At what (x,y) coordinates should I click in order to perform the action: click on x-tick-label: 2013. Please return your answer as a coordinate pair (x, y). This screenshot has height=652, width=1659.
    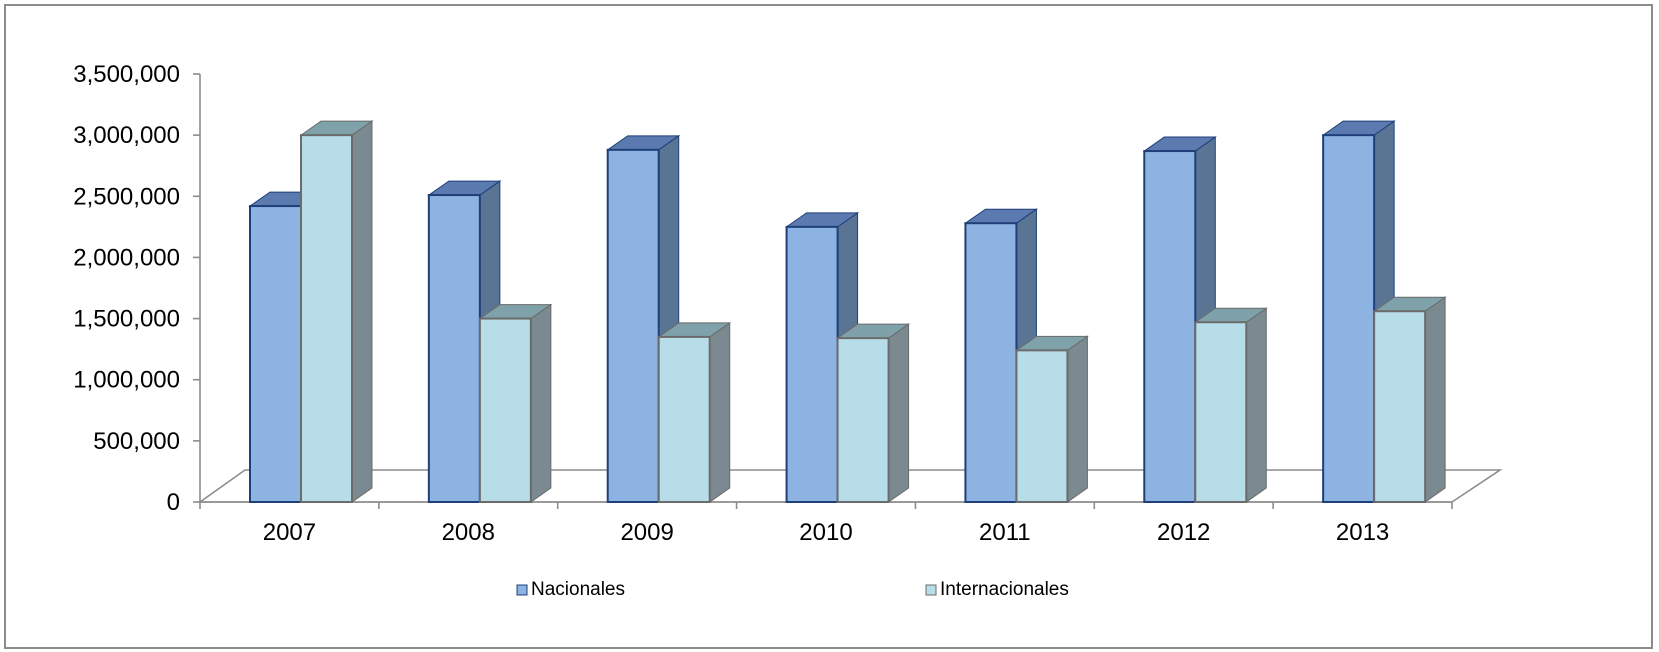
    Looking at the image, I should click on (1362, 532).